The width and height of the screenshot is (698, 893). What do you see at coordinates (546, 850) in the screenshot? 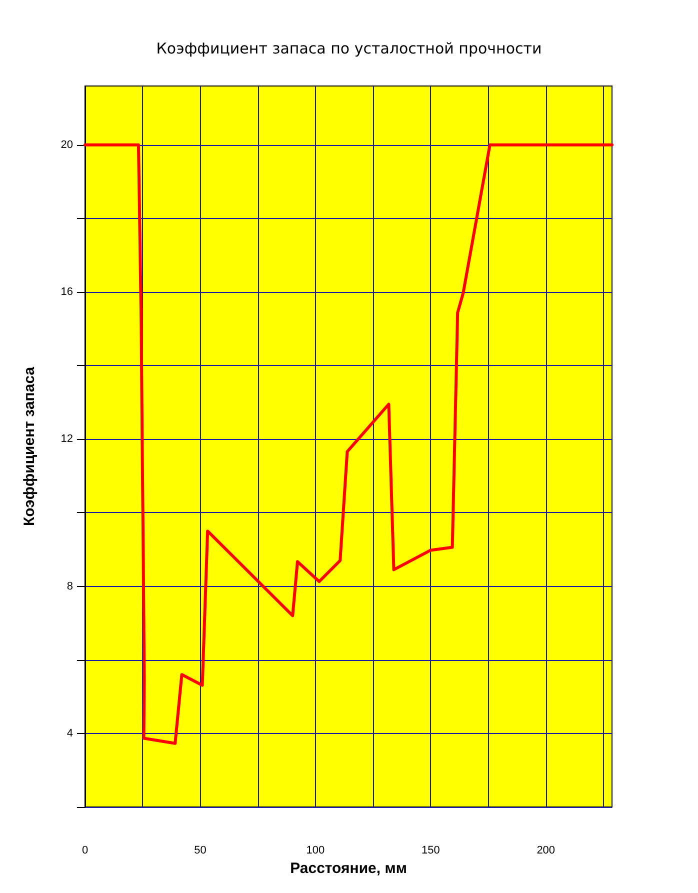
I see `x-tick-label: 200` at bounding box center [546, 850].